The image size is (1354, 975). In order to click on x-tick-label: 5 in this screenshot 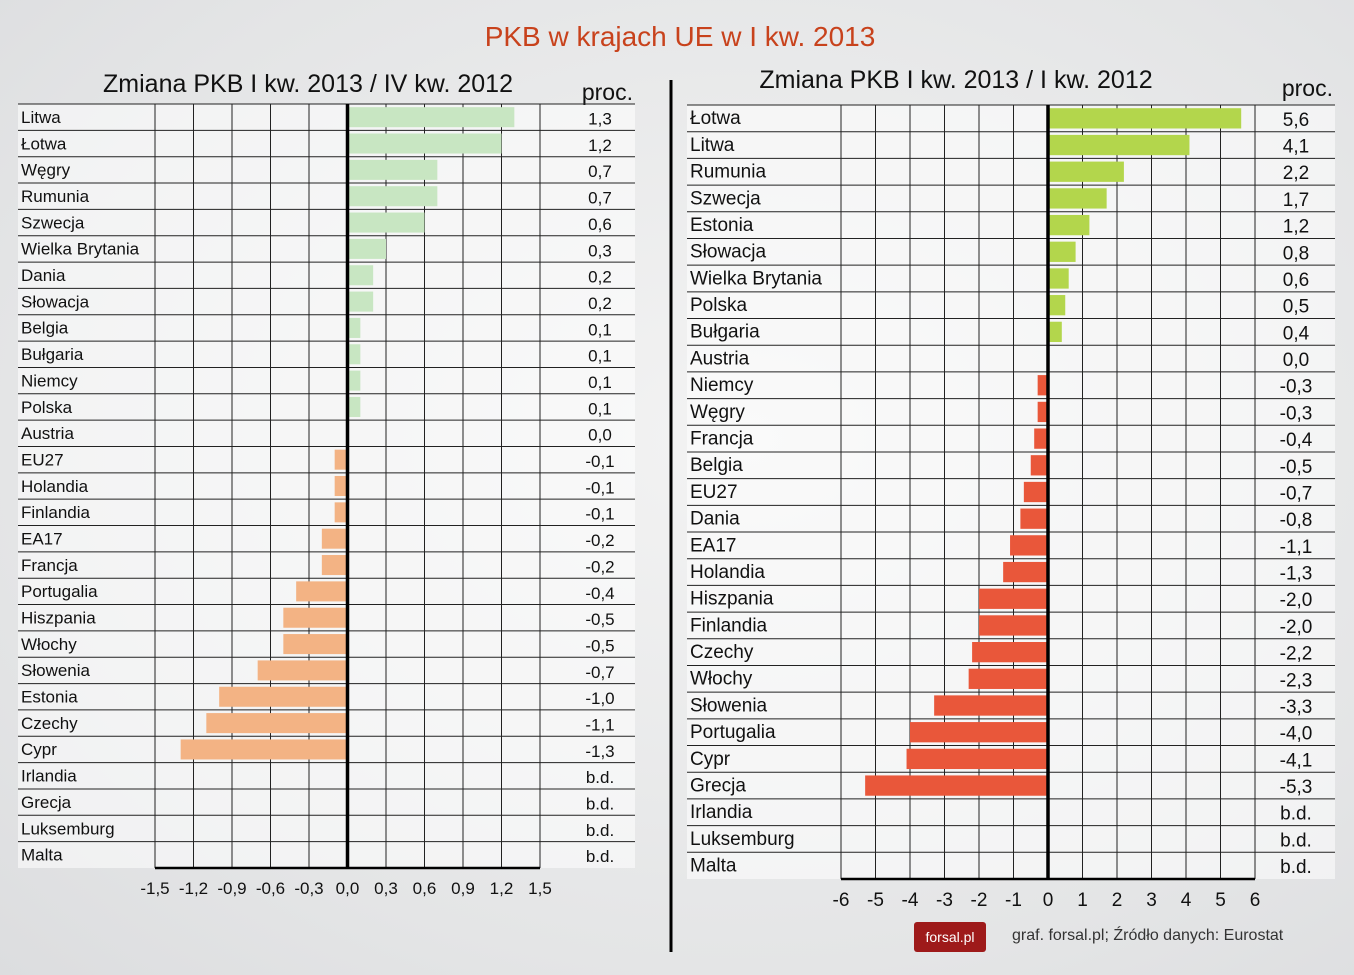, I will do `click(1220, 900)`.